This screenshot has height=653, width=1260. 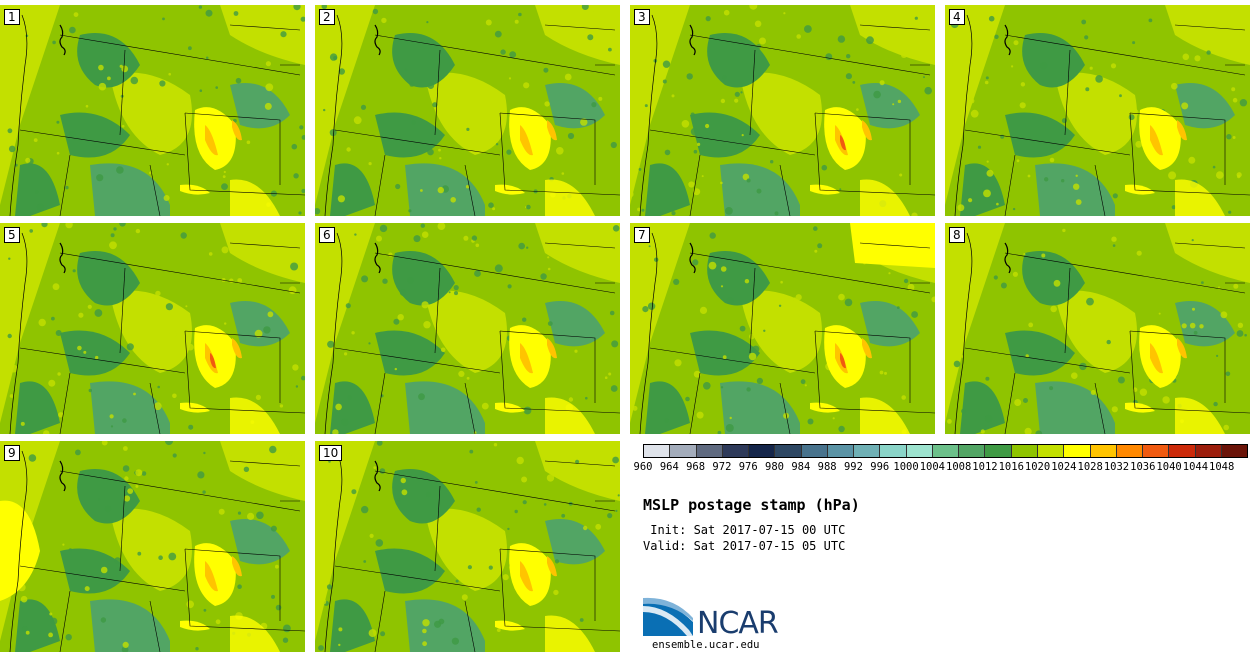 I want to click on member-label: 7, so click(x=642, y=235).